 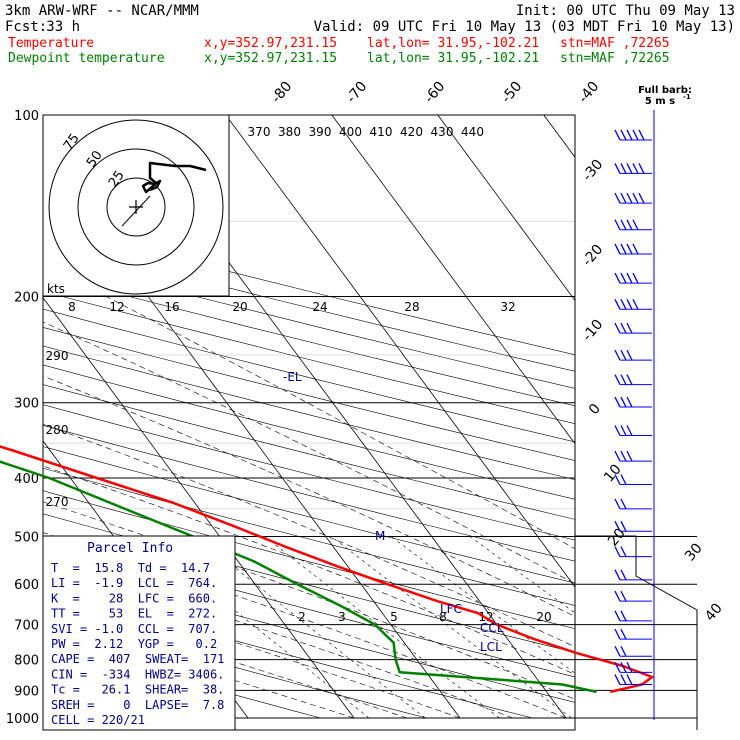 I want to click on mixing-ratio-label: 20, so click(x=543, y=617).